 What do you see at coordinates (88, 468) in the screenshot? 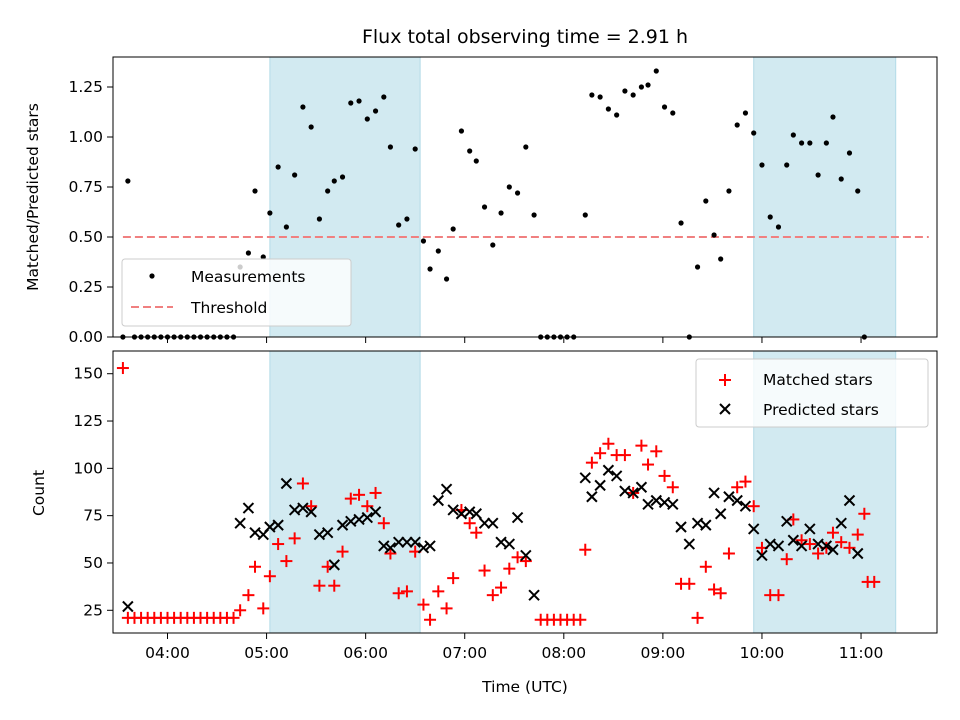
I see `y-tick-label: 100` at bounding box center [88, 468].